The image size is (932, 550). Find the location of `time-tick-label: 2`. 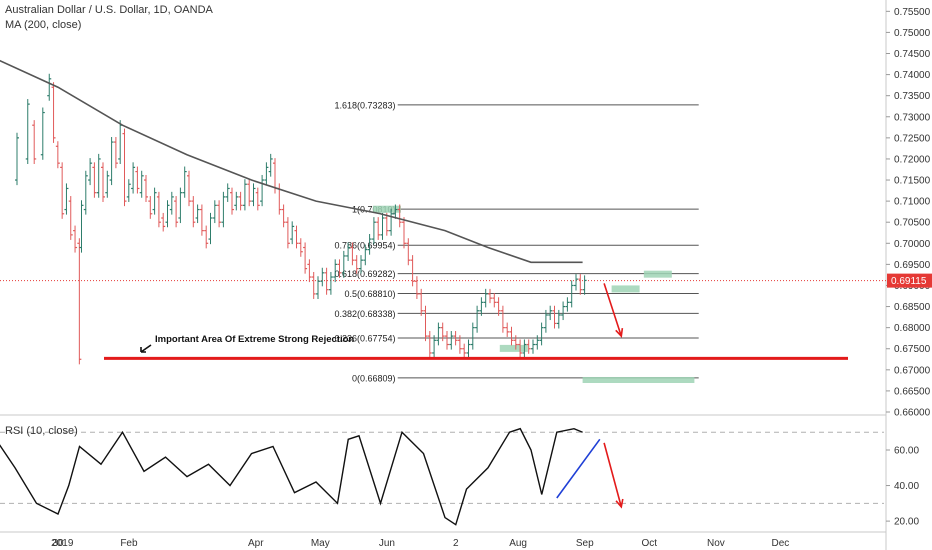

time-tick-label: 2 is located at coordinates (456, 543).